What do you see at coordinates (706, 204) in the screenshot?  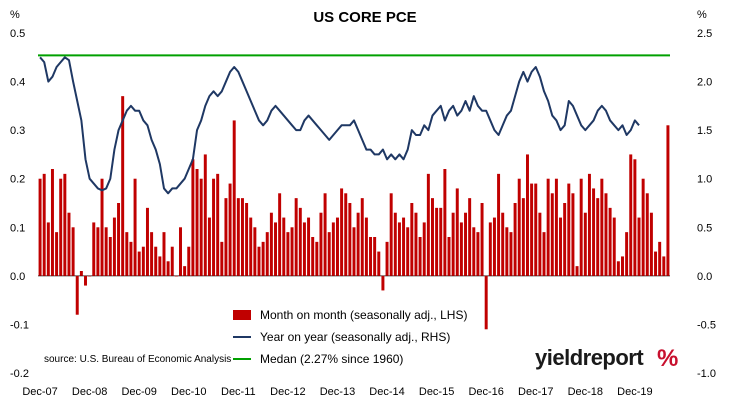 I see `right-axis-ticks: 2.5 2.0 1.5 1.0 0.5 0.0 -0.5 -1.0` at bounding box center [706, 204].